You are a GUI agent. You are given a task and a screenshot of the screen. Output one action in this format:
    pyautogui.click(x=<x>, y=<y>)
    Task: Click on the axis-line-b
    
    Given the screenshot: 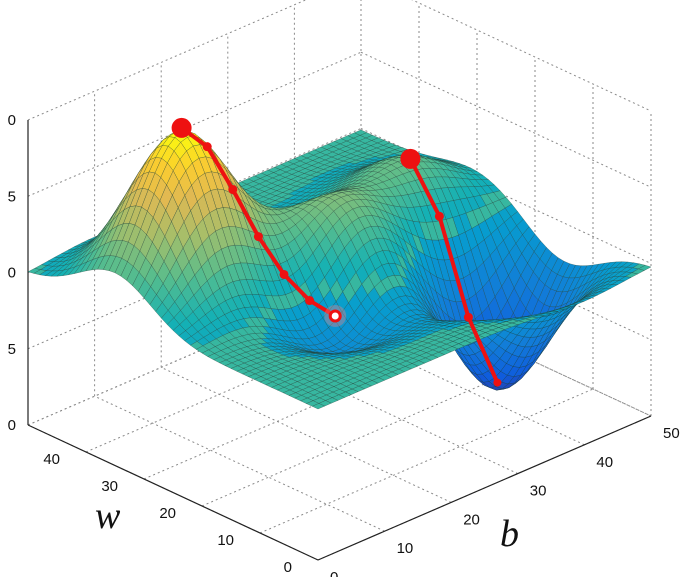 What is the action you would take?
    pyautogui.click(x=484, y=488)
    